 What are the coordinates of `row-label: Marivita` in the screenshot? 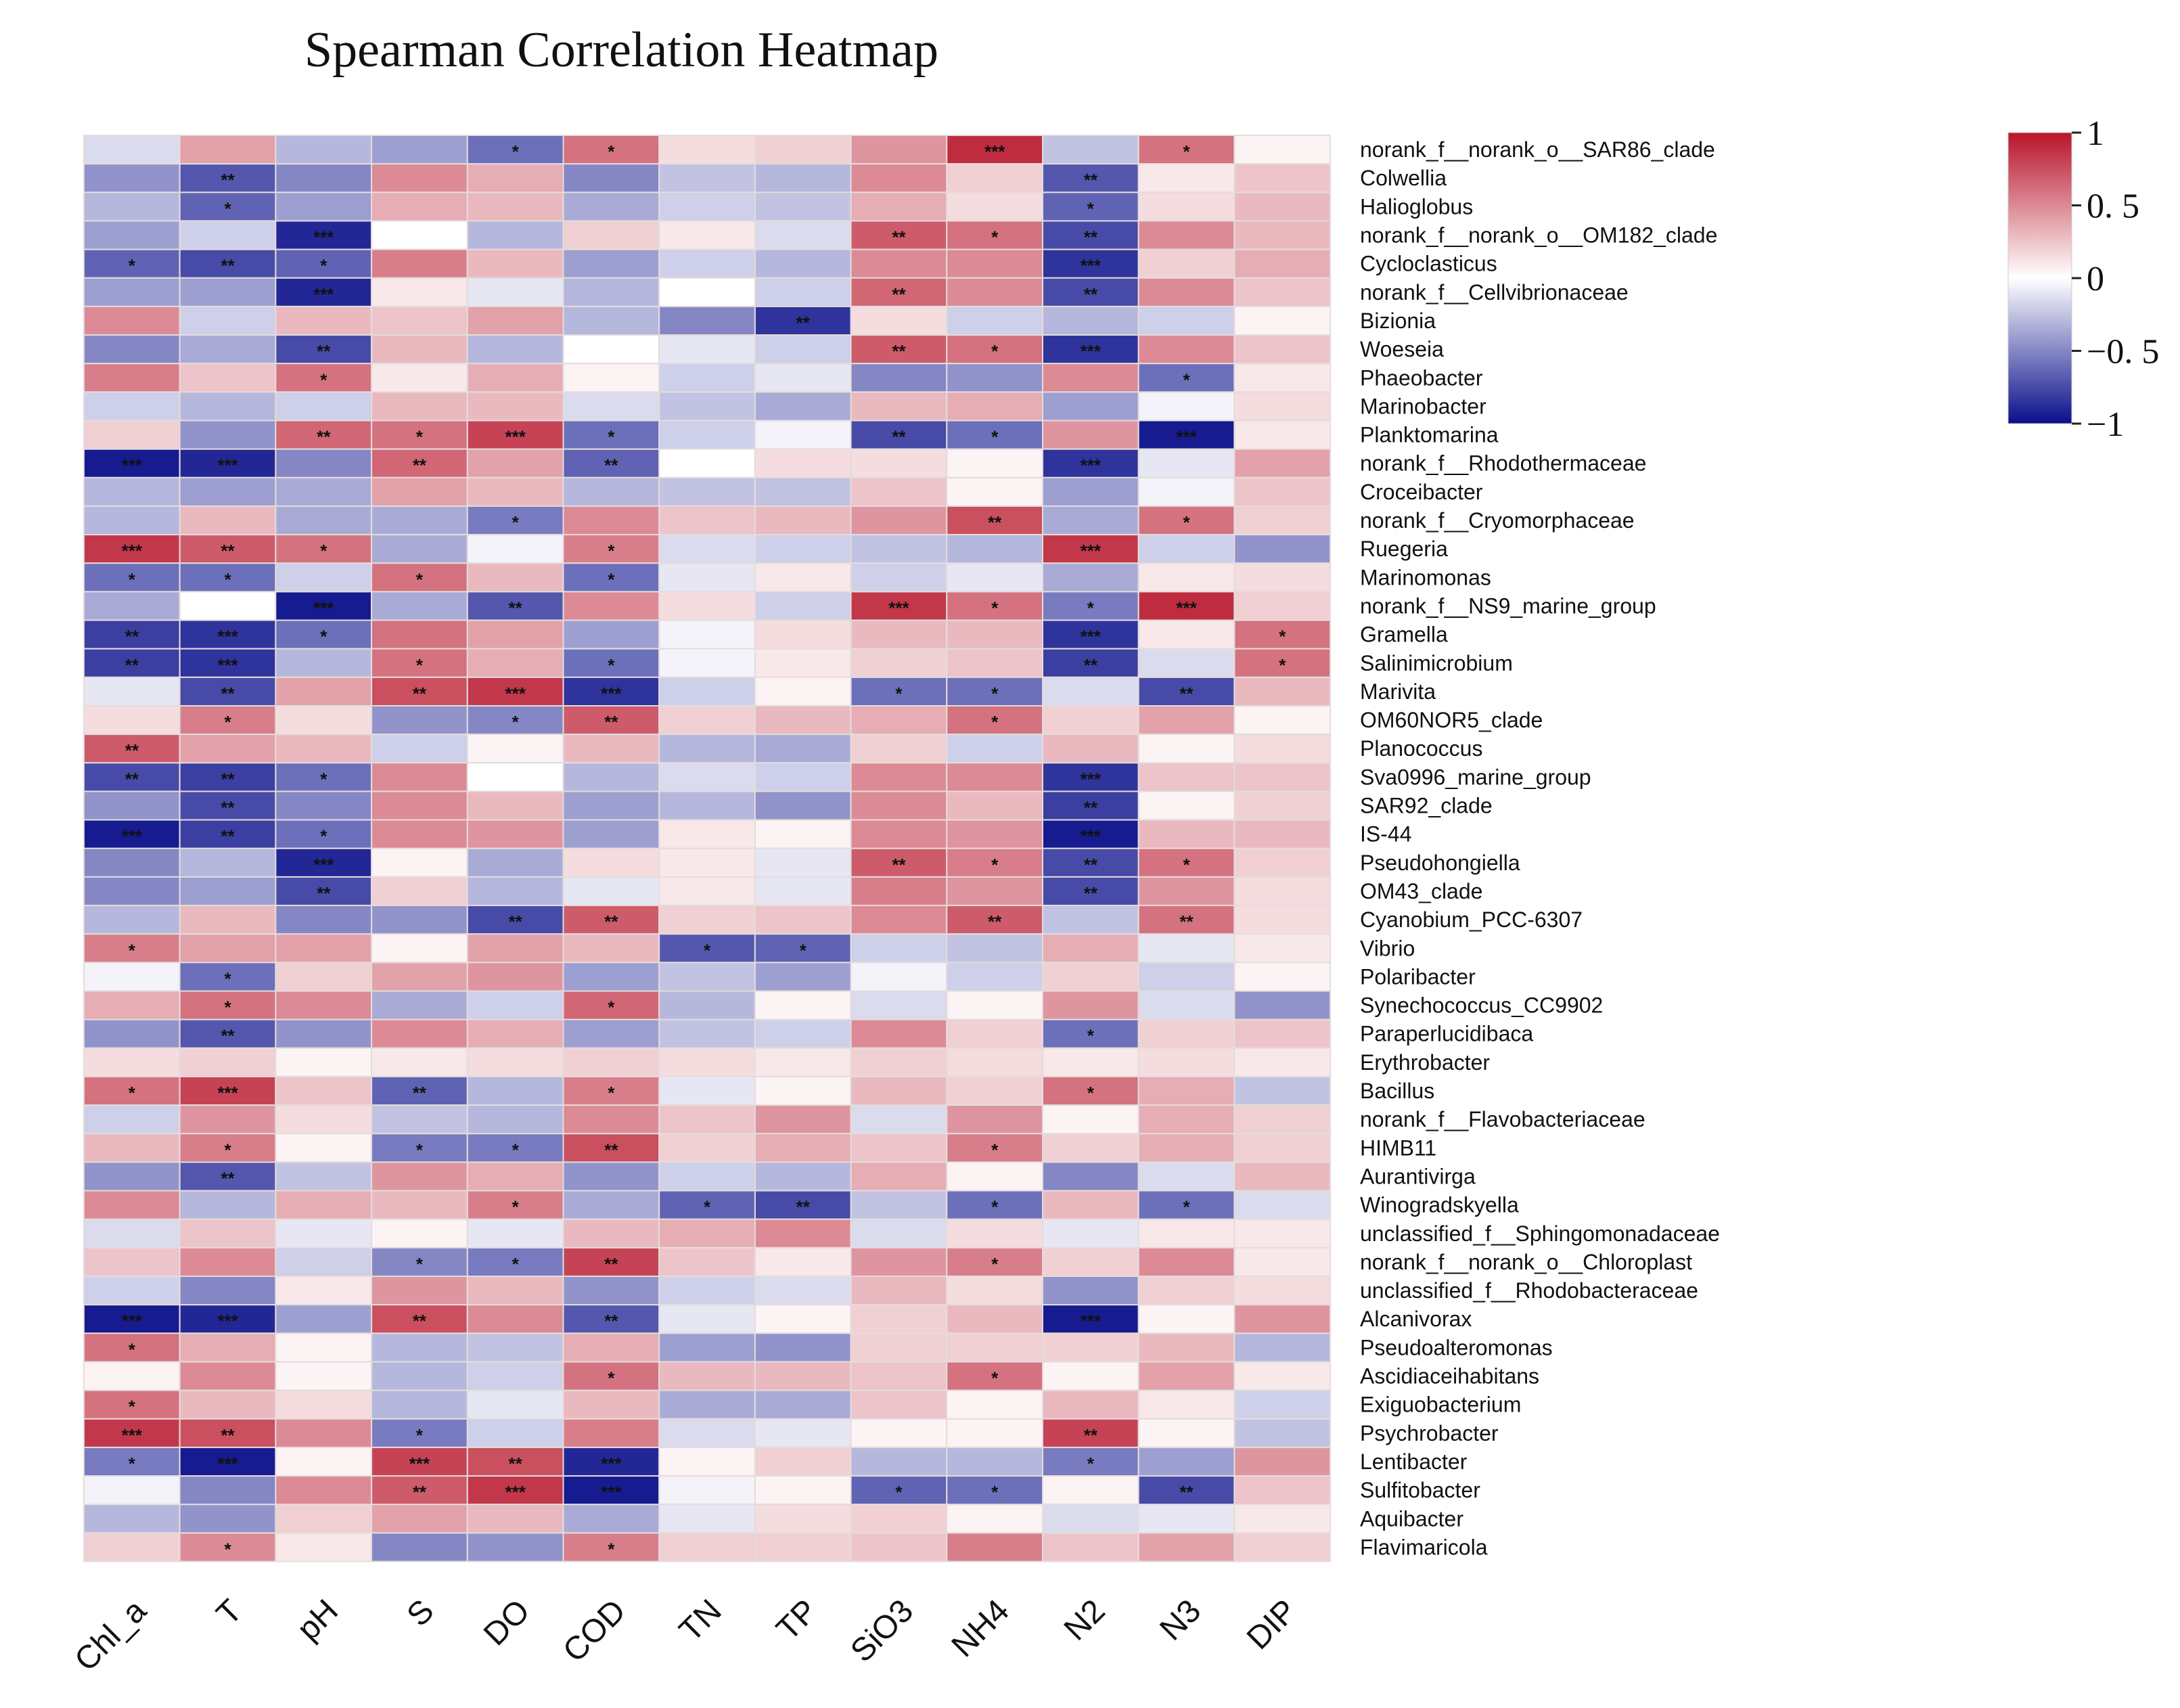 It's located at (1398, 691).